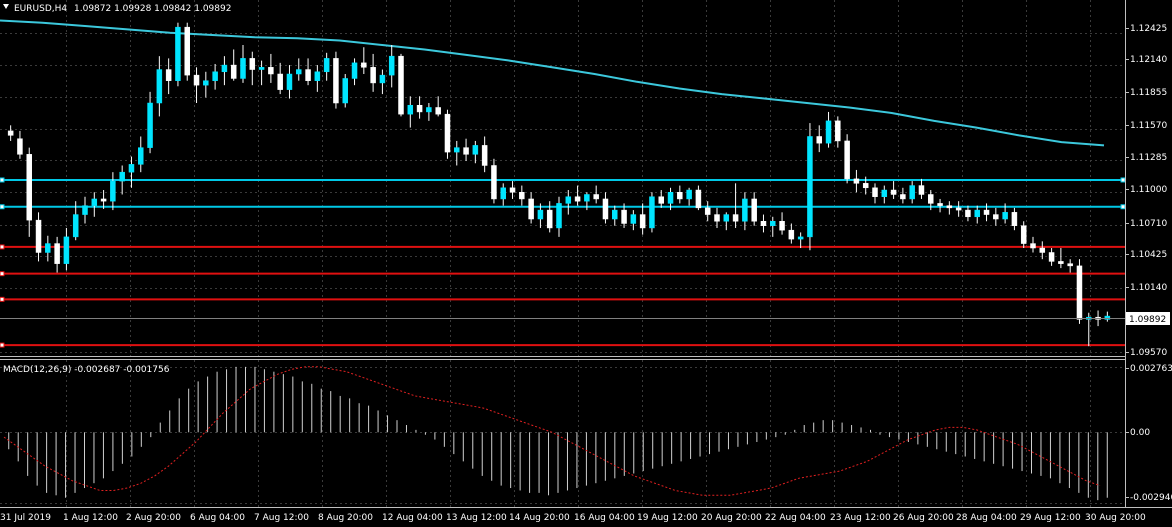  I want to click on price-tick: 1.11285, so click(1146, 158).